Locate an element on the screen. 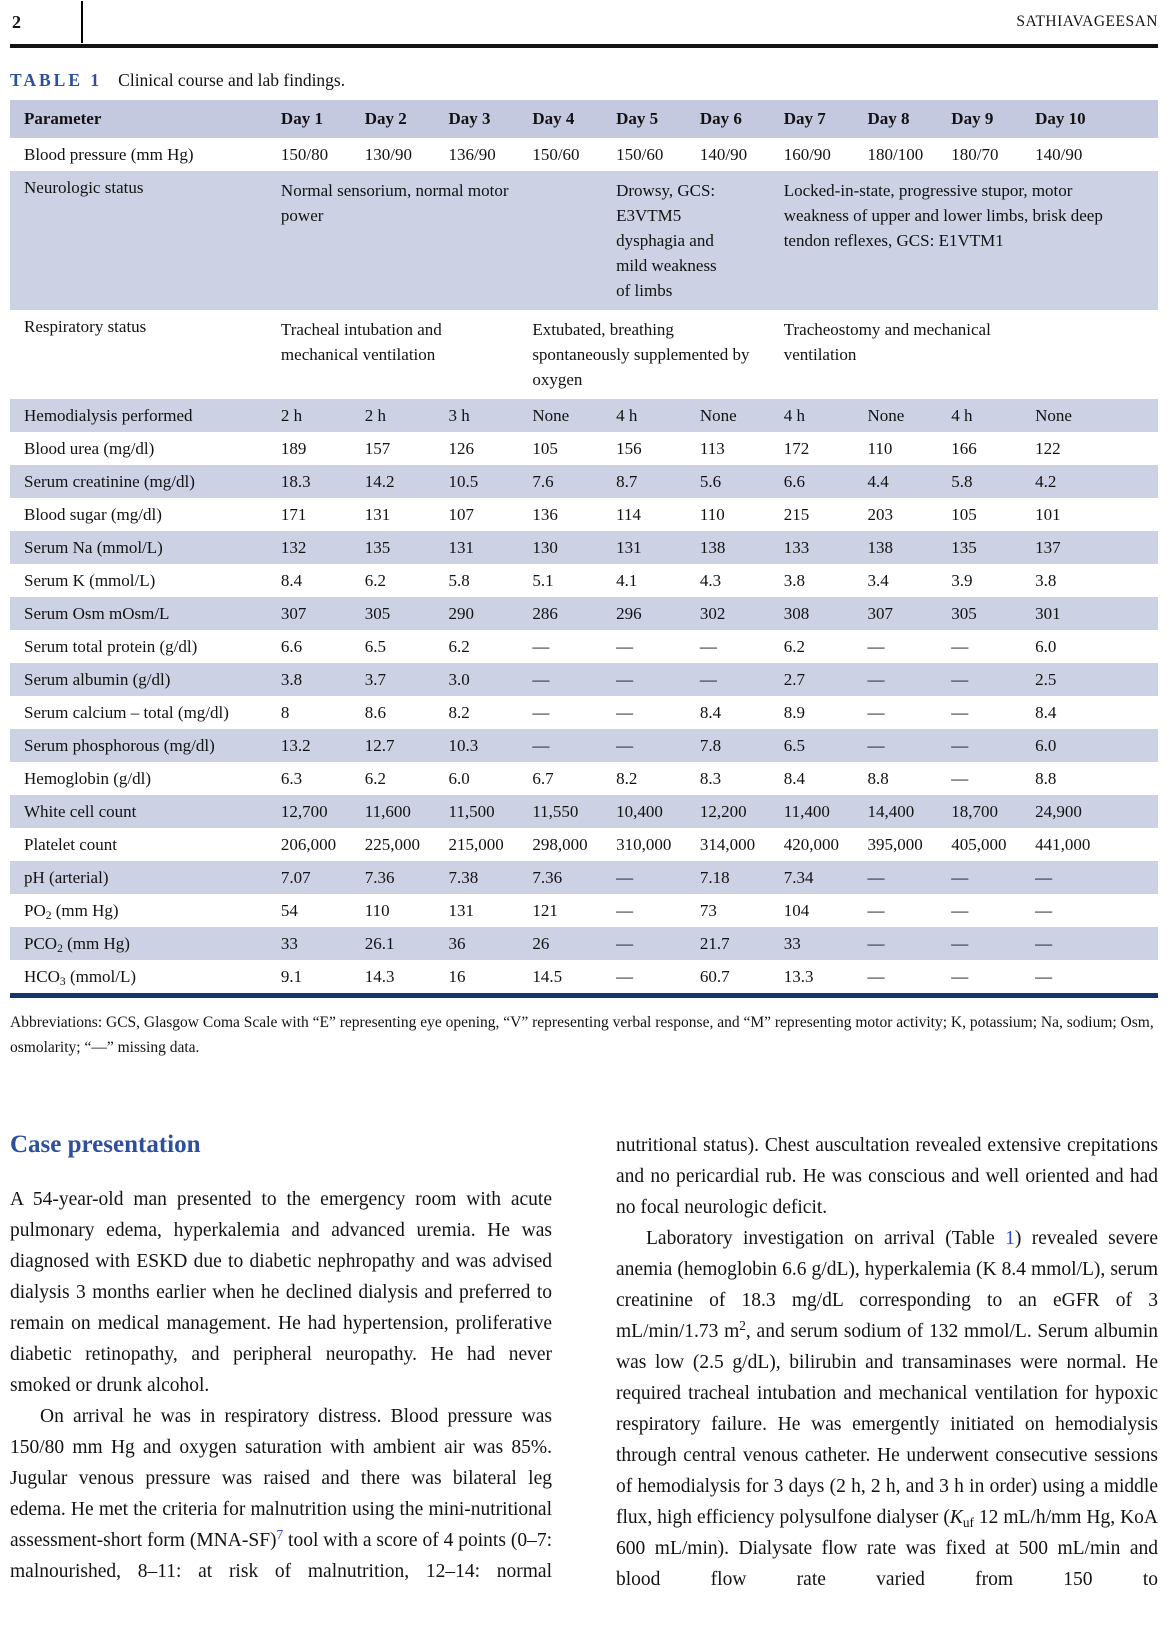 The image size is (1174, 1636). citation-link: 7 is located at coordinates (280, 1535).